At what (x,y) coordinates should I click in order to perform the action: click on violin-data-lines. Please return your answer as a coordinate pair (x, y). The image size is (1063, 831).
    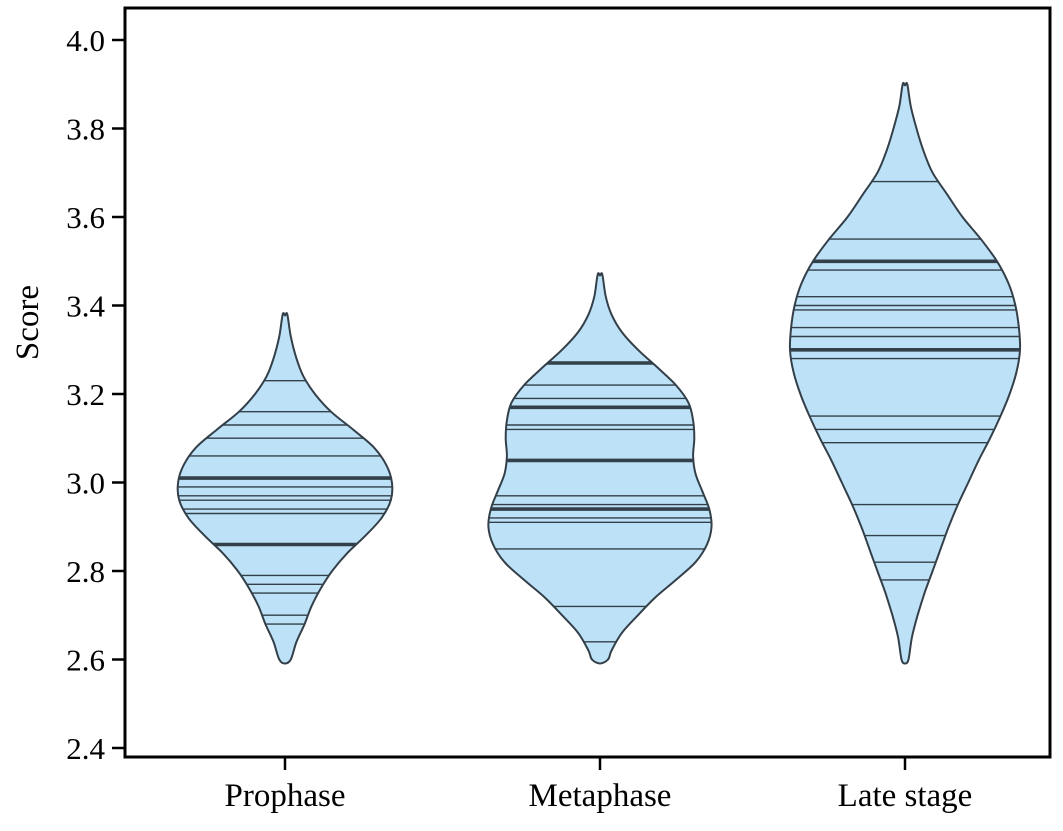
    Looking at the image, I should click on (600, 502).